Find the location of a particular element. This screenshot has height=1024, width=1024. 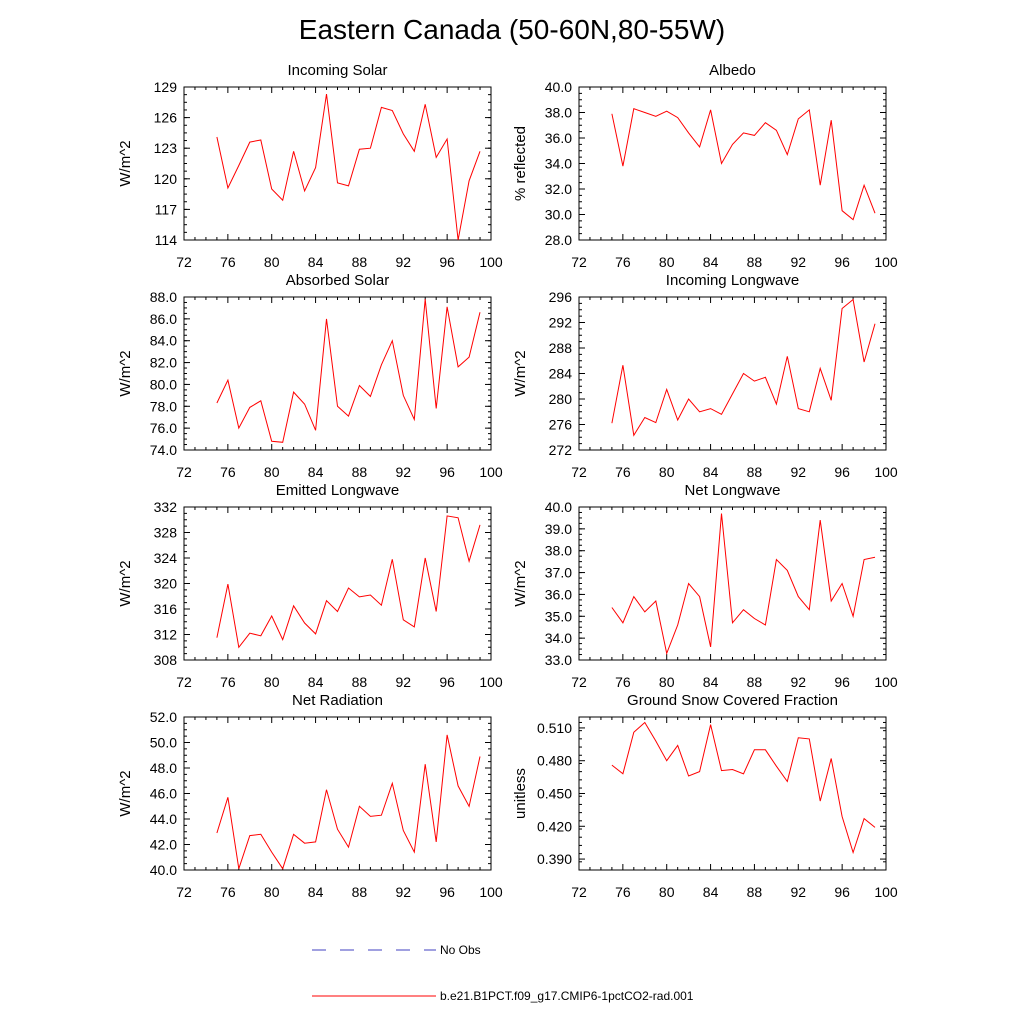

y-tick-label: 52.0 is located at coordinates (163, 717).